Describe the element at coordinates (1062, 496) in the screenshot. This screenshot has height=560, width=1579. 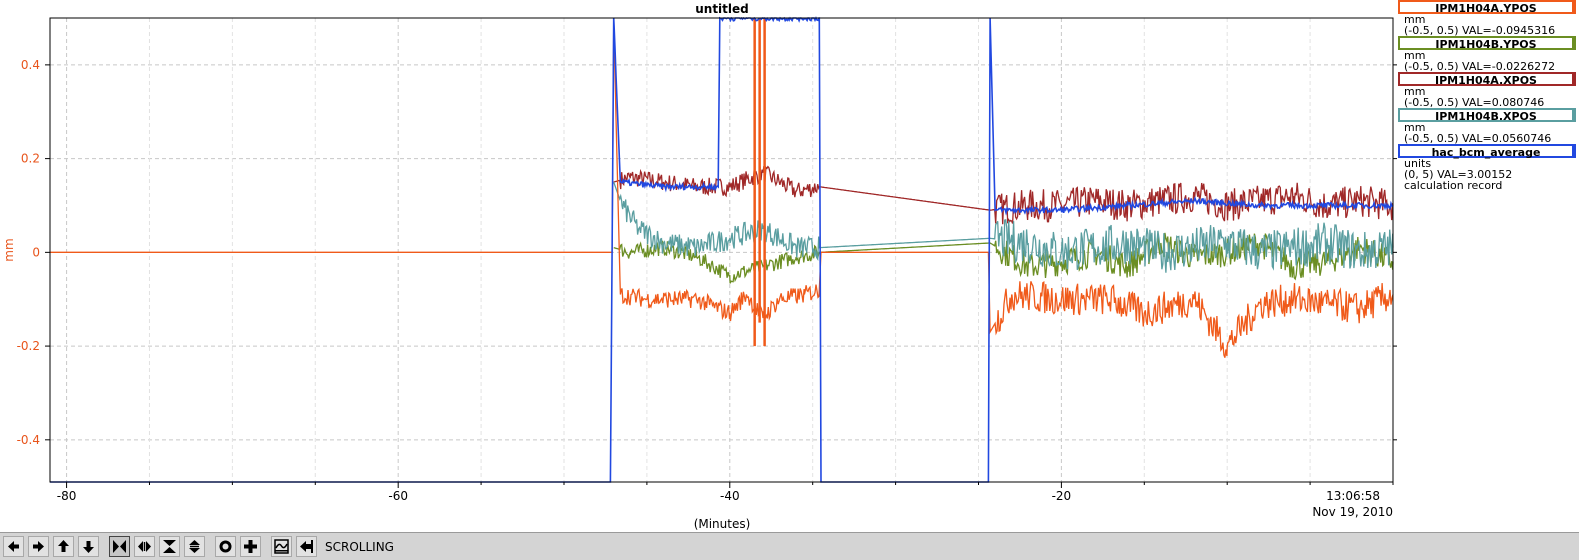
I see `x-tick-label: -20` at that location.